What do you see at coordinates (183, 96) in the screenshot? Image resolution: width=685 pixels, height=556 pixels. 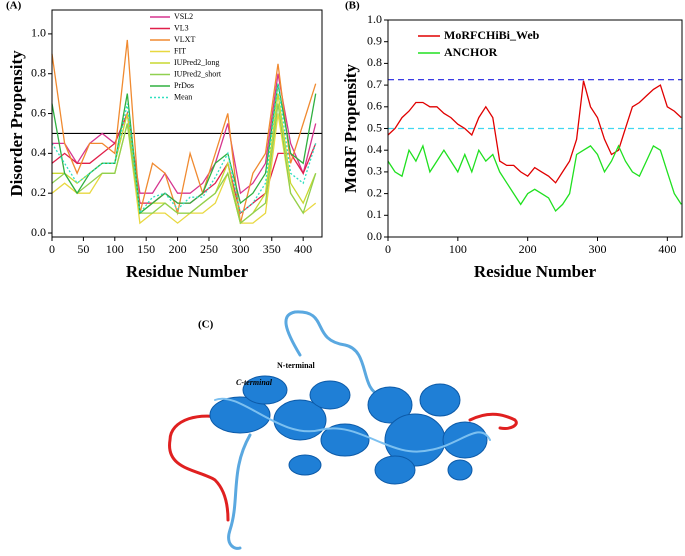 I see `legend-label: Mean` at bounding box center [183, 96].